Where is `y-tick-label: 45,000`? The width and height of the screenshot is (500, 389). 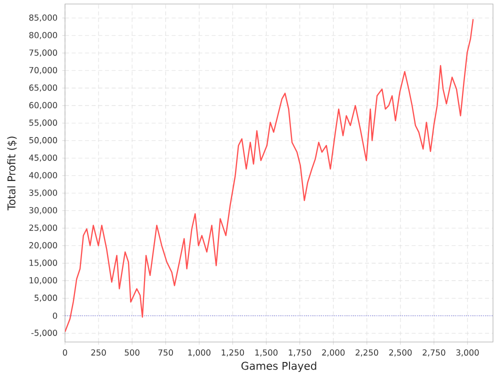 y-tick-label: 45,000 is located at coordinates (43, 158).